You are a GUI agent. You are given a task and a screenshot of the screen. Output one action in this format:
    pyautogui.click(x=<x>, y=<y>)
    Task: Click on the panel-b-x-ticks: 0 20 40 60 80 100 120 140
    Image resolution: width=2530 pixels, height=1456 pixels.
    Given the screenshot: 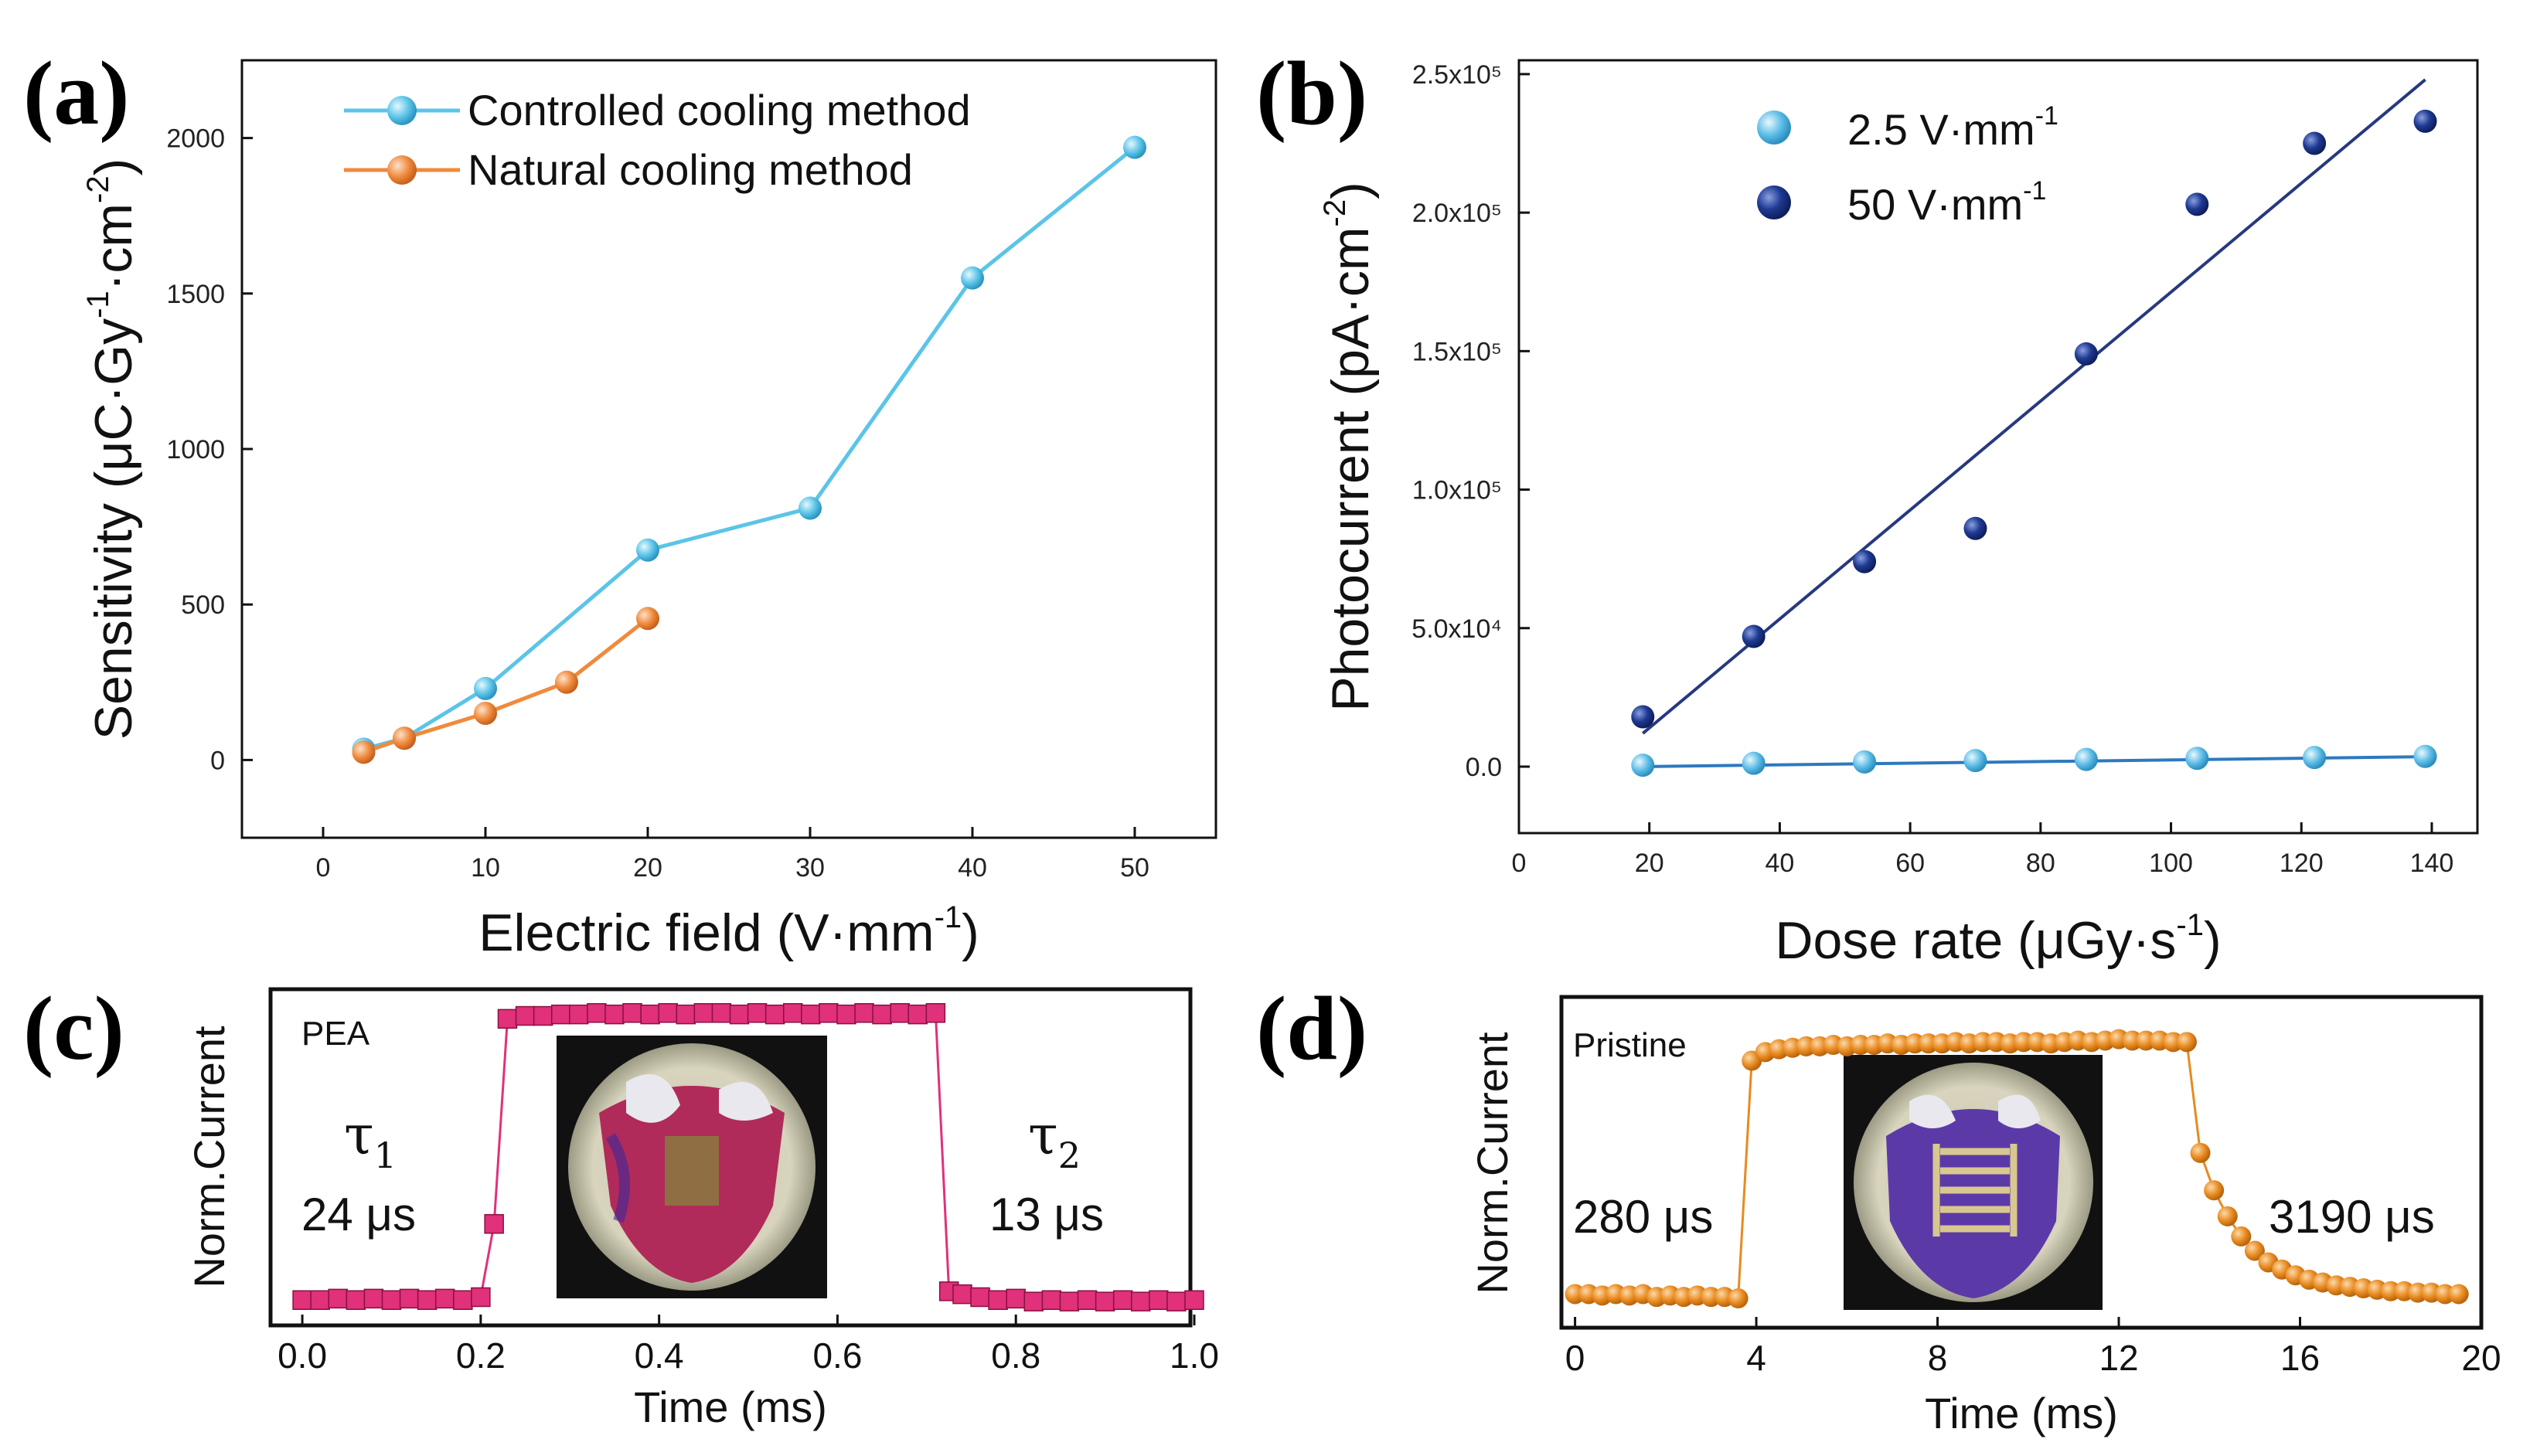 What is the action you would take?
    pyautogui.click(x=1983, y=850)
    